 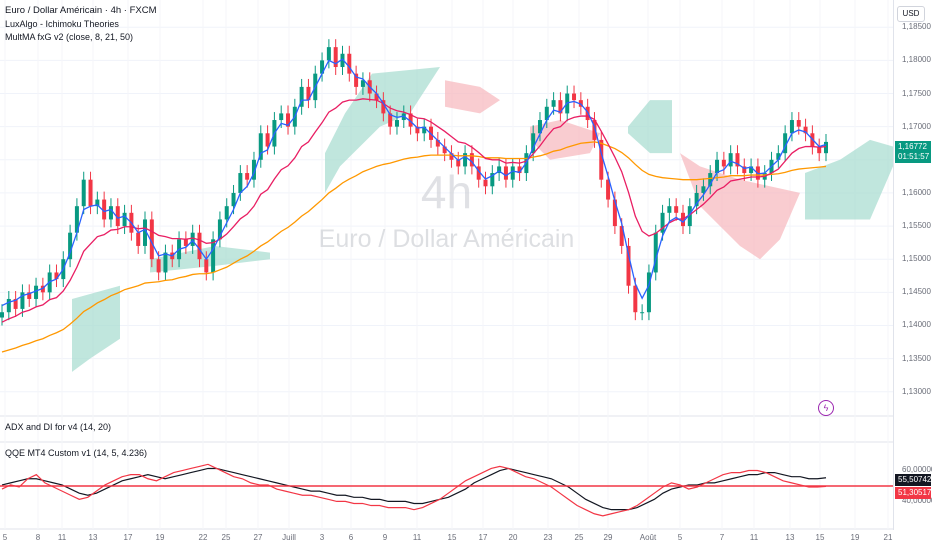 What do you see at coordinates (913, 152) in the screenshot?
I see `last-price-tag: 1,16772 01:51:57` at bounding box center [913, 152].